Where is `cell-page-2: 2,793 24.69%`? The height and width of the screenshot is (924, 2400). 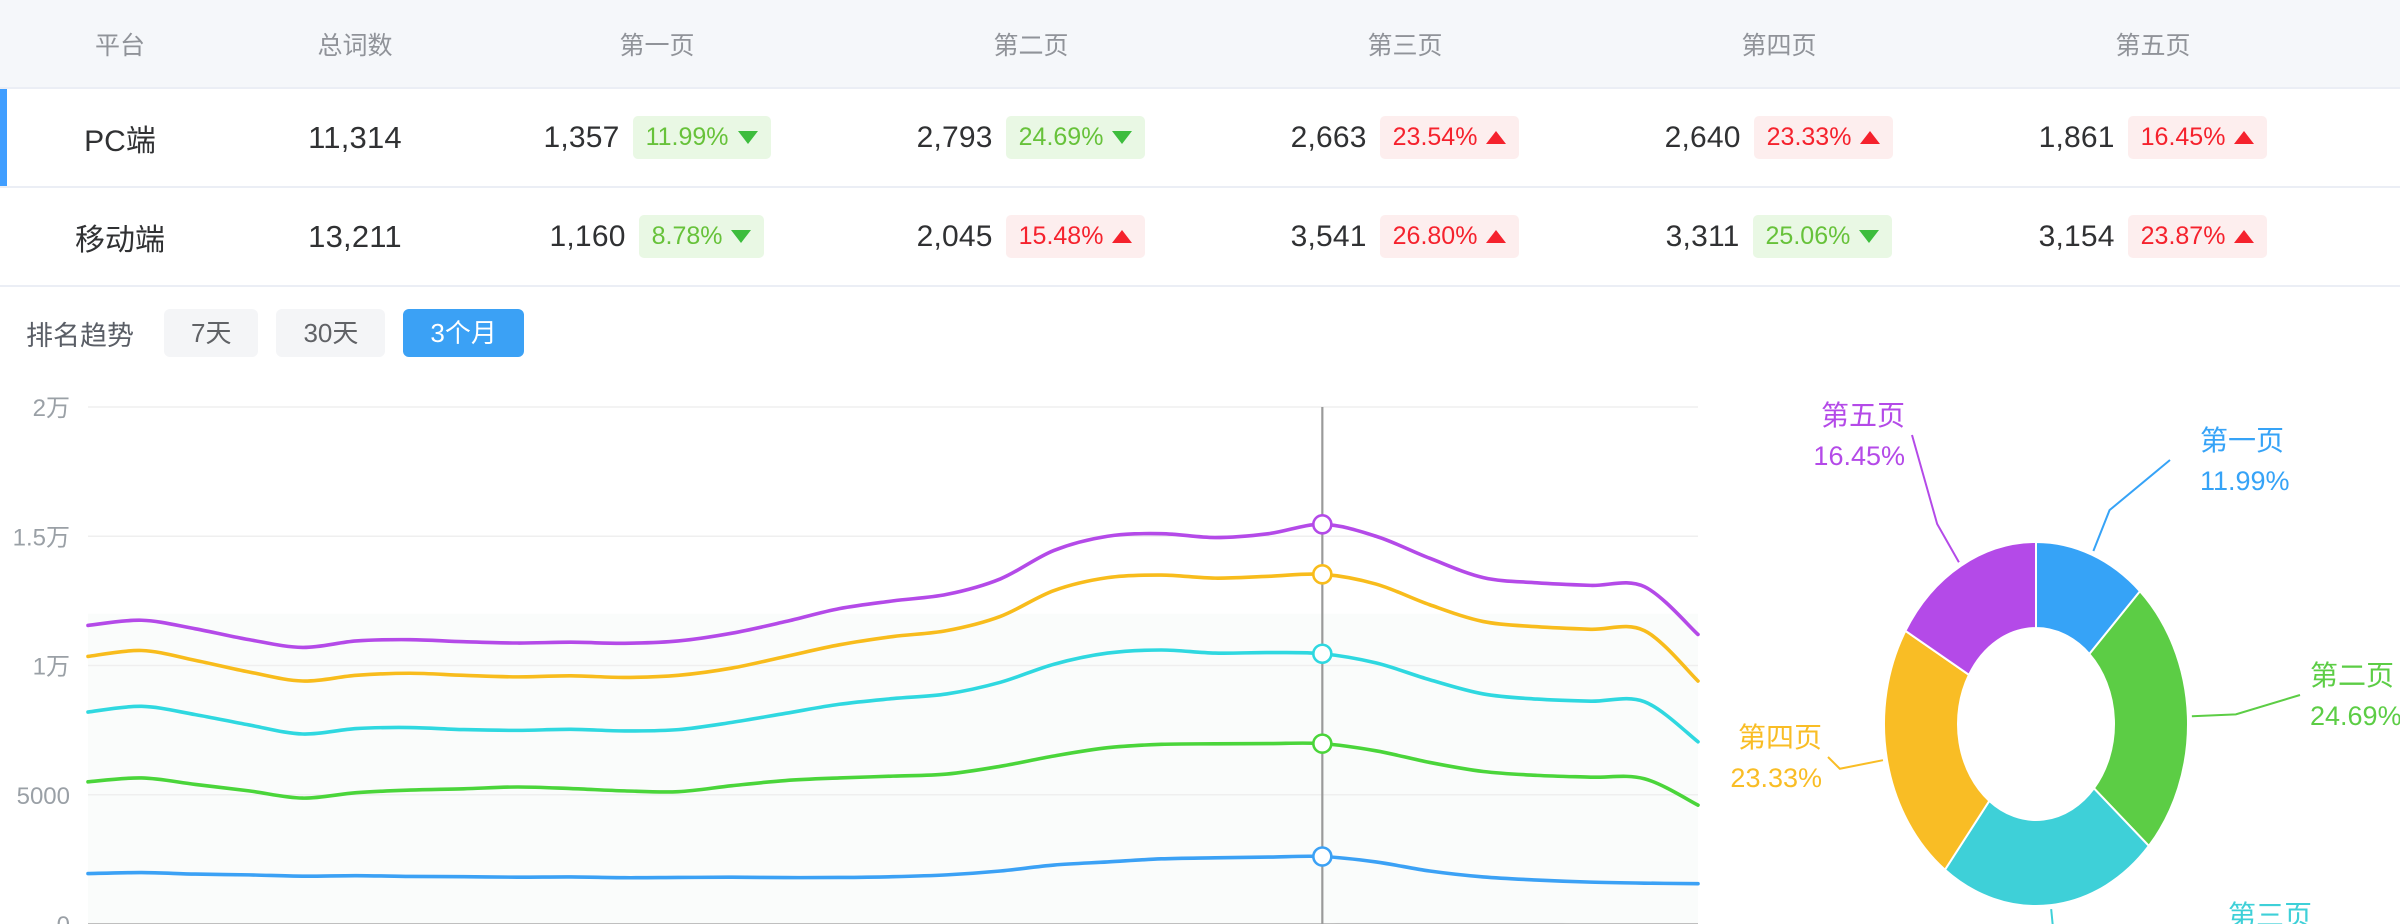
cell-page-2: 2,793 24.69% is located at coordinates (1031, 138).